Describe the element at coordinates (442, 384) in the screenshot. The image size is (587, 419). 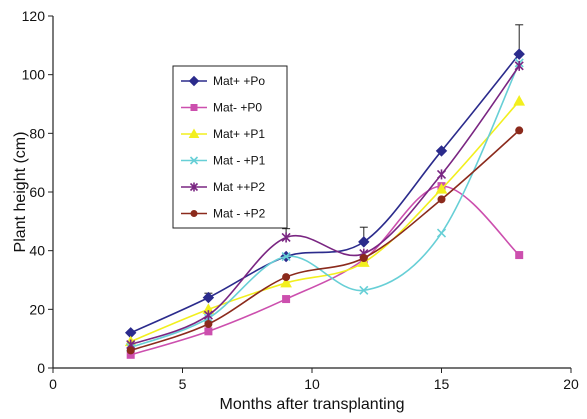
I see `x-tick-label: 15` at that location.